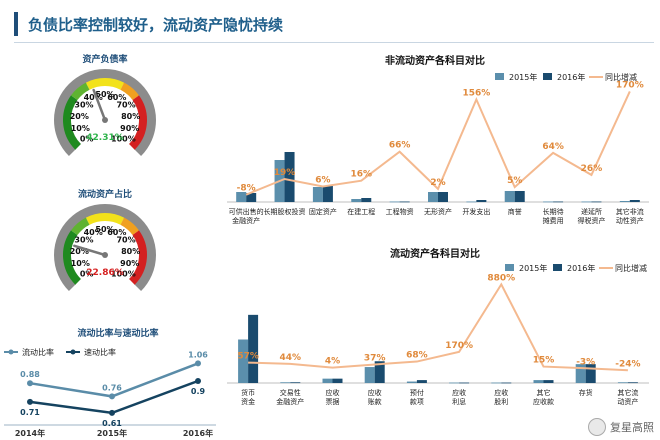  Describe the element at coordinates (515, 211) in the screenshot. I see `category-label: 商誉` at that location.